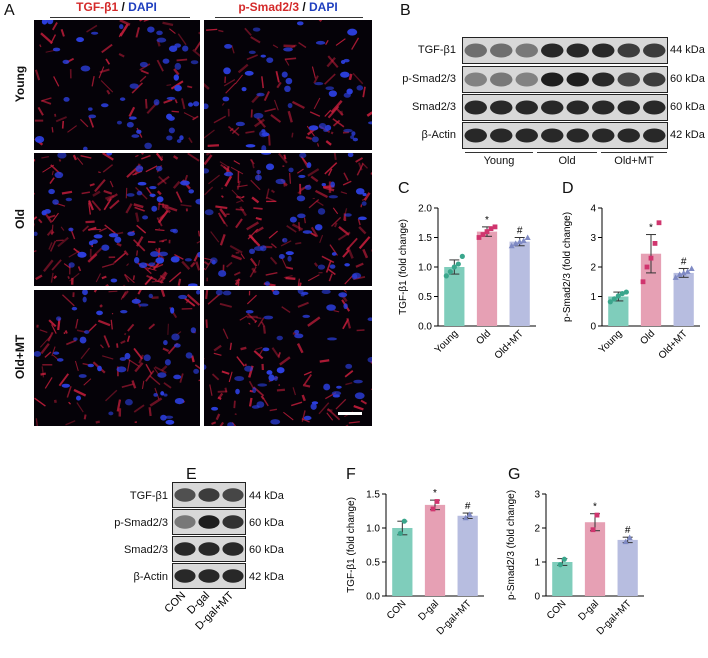 This screenshot has height=658, width=708. Describe the element at coordinates (288, 358) in the screenshot. I see `micrograph-oldmt-psmad` at that location.